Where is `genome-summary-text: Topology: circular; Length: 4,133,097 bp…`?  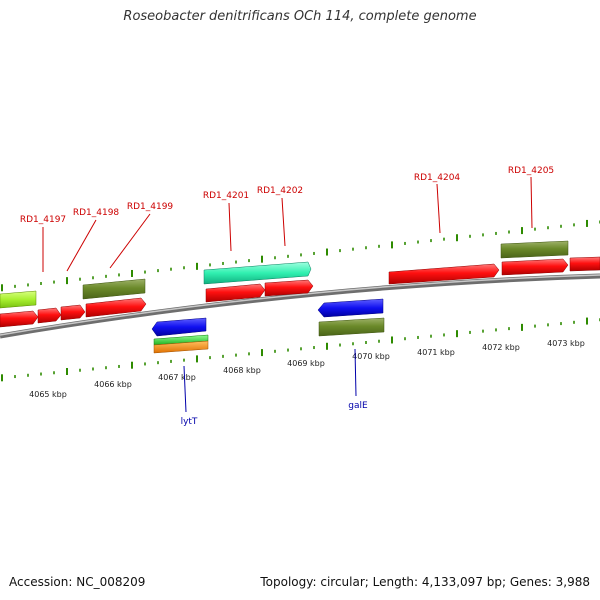 genome-summary-text: Topology: circular; Length: 4,133,097 bp… is located at coordinates (425, 582).